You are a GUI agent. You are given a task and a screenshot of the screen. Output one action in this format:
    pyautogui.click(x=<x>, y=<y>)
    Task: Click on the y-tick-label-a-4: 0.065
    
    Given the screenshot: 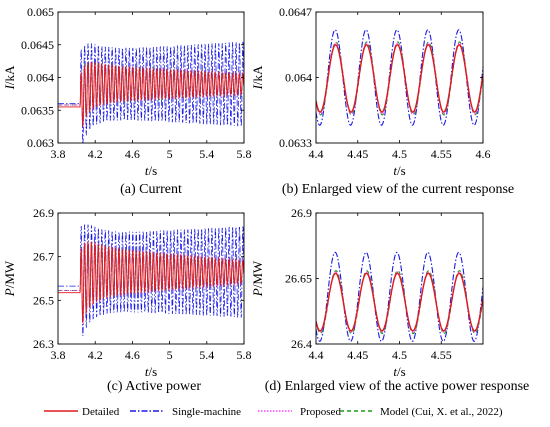 What is the action you would take?
    pyautogui.click(x=40, y=12)
    